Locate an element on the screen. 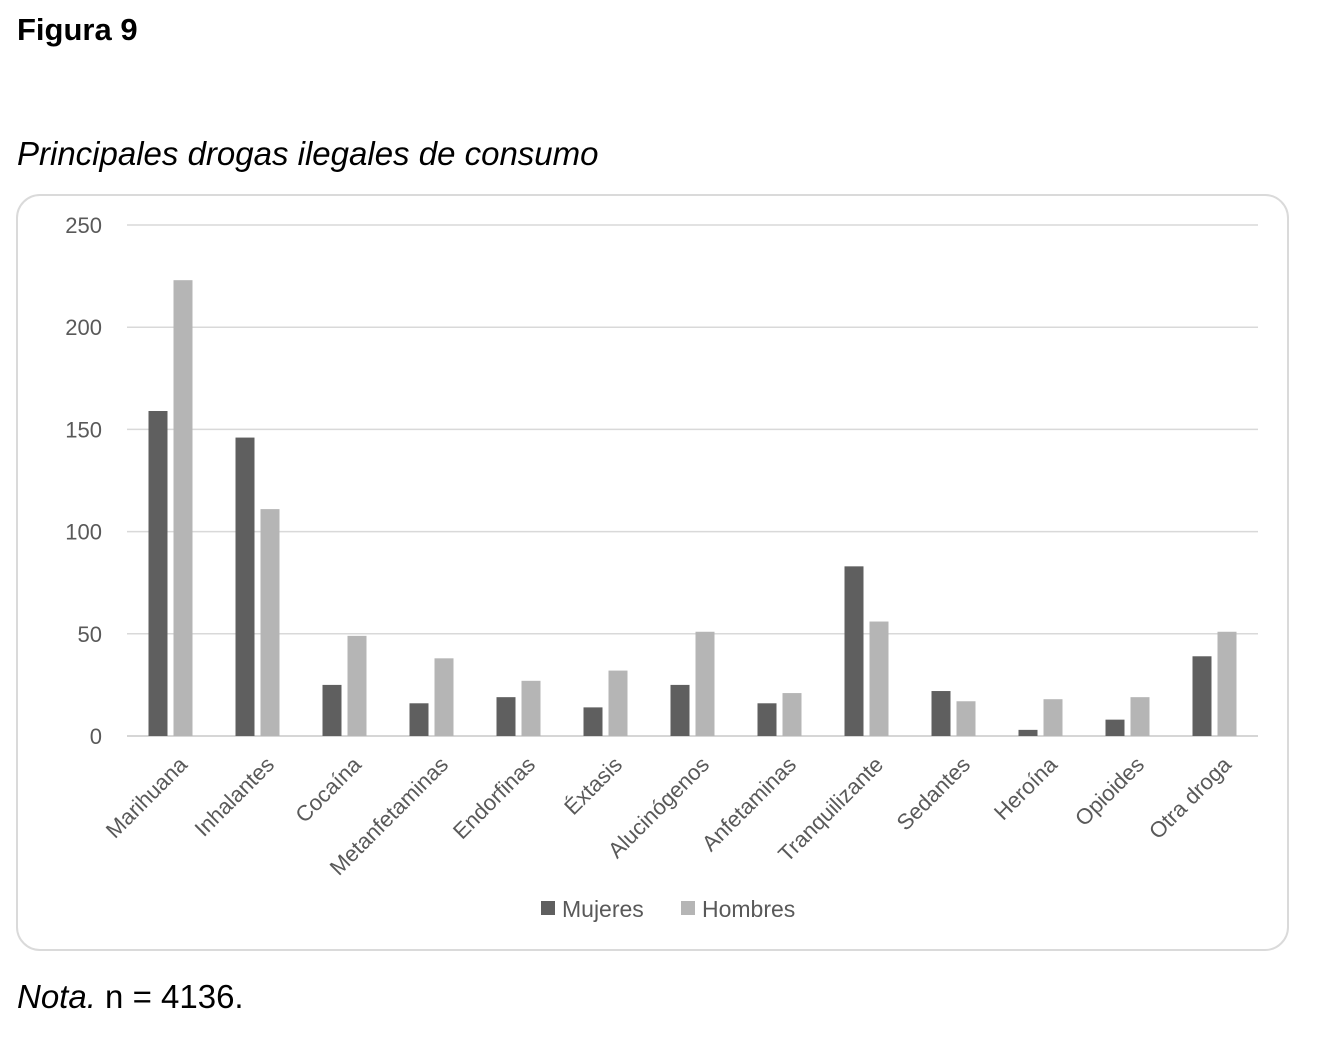 The width and height of the screenshot is (1318, 1044). x-tick-label: Otra droga is located at coordinates (1190, 797).